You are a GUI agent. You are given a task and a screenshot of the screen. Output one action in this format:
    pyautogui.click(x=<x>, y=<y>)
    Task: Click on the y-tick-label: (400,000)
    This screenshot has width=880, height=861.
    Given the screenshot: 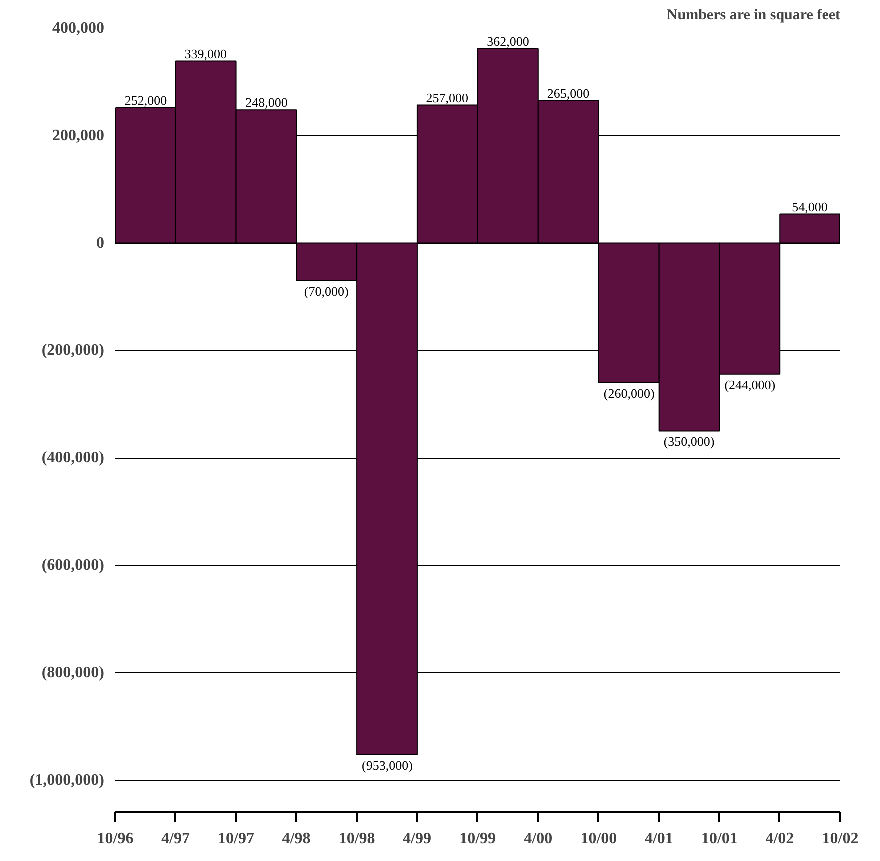 What is the action you would take?
    pyautogui.click(x=73, y=458)
    